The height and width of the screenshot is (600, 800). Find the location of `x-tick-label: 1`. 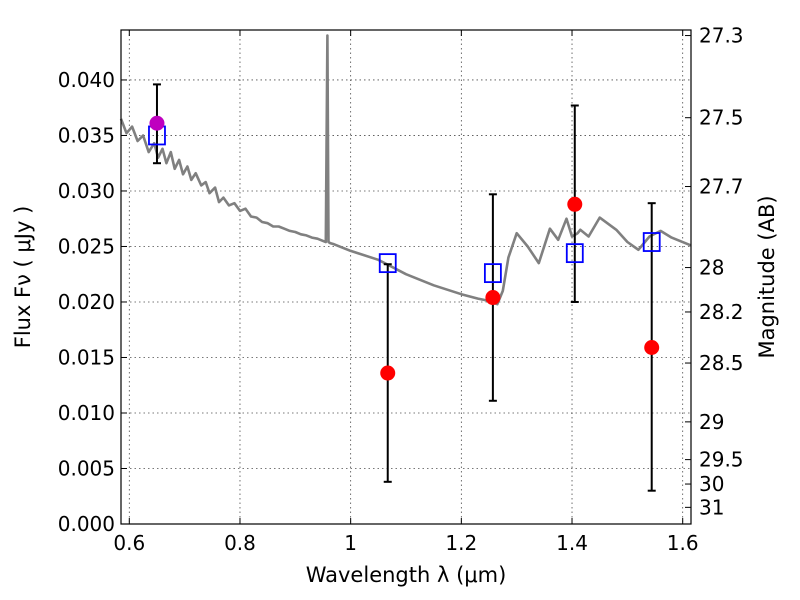

x-tick-label: 1 is located at coordinates (350, 543).